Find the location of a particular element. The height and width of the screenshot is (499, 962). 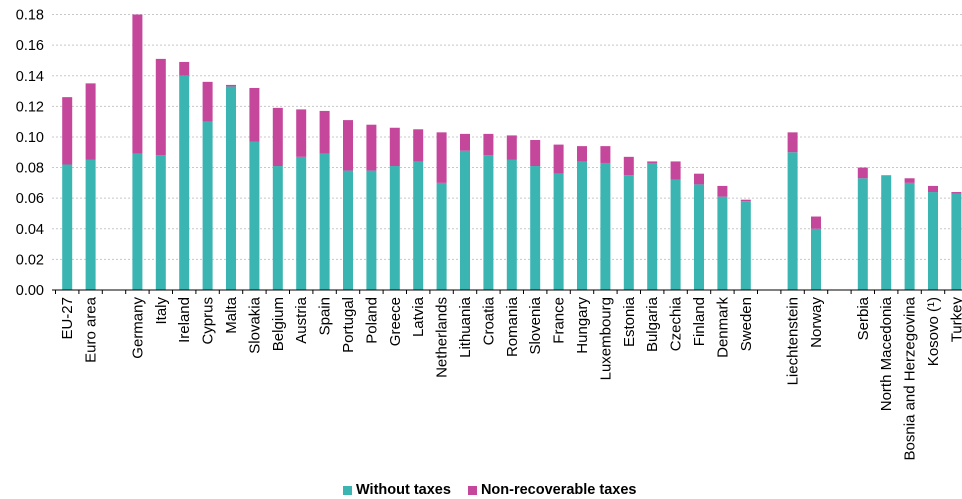

y-tick-label: 0.04 is located at coordinates (30, 230).